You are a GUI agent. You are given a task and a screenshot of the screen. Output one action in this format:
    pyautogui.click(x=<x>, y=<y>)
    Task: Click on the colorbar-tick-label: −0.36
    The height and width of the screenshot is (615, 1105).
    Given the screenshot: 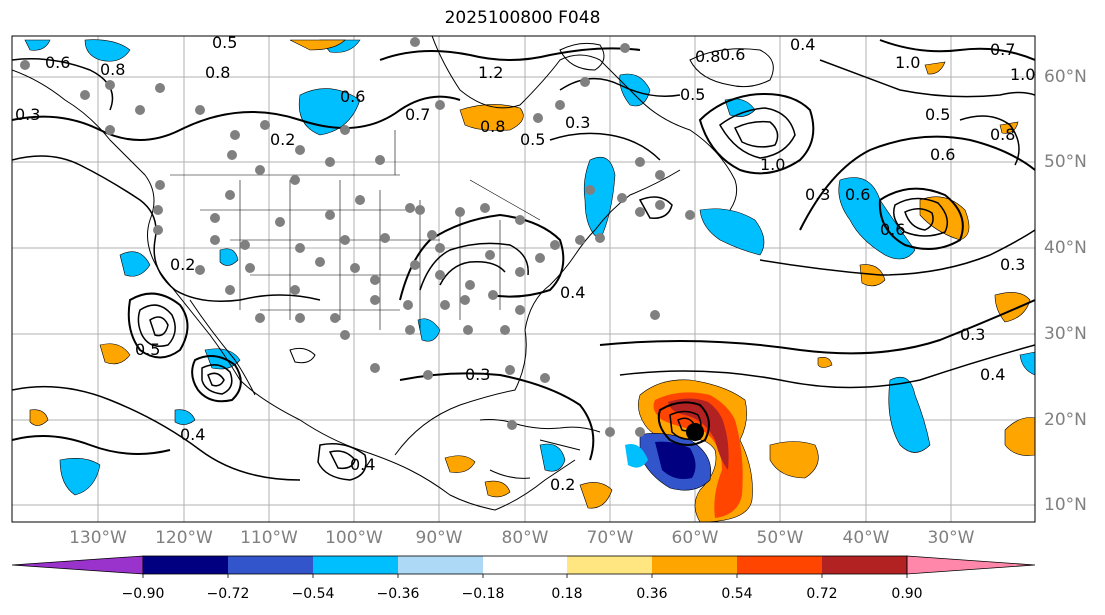 What is the action you would take?
    pyautogui.click(x=398, y=594)
    